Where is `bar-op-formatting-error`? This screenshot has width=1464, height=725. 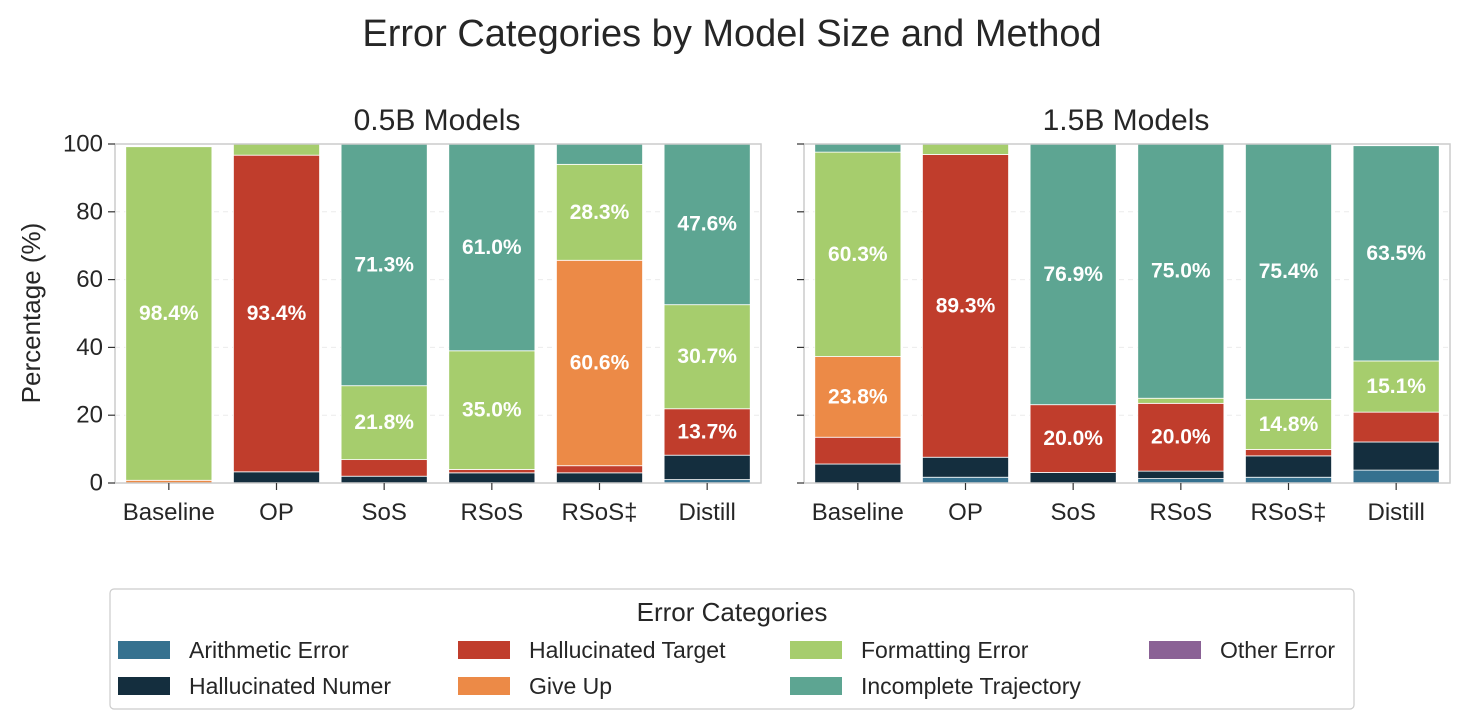 bar-op-formatting-error is located at coordinates (276, 149).